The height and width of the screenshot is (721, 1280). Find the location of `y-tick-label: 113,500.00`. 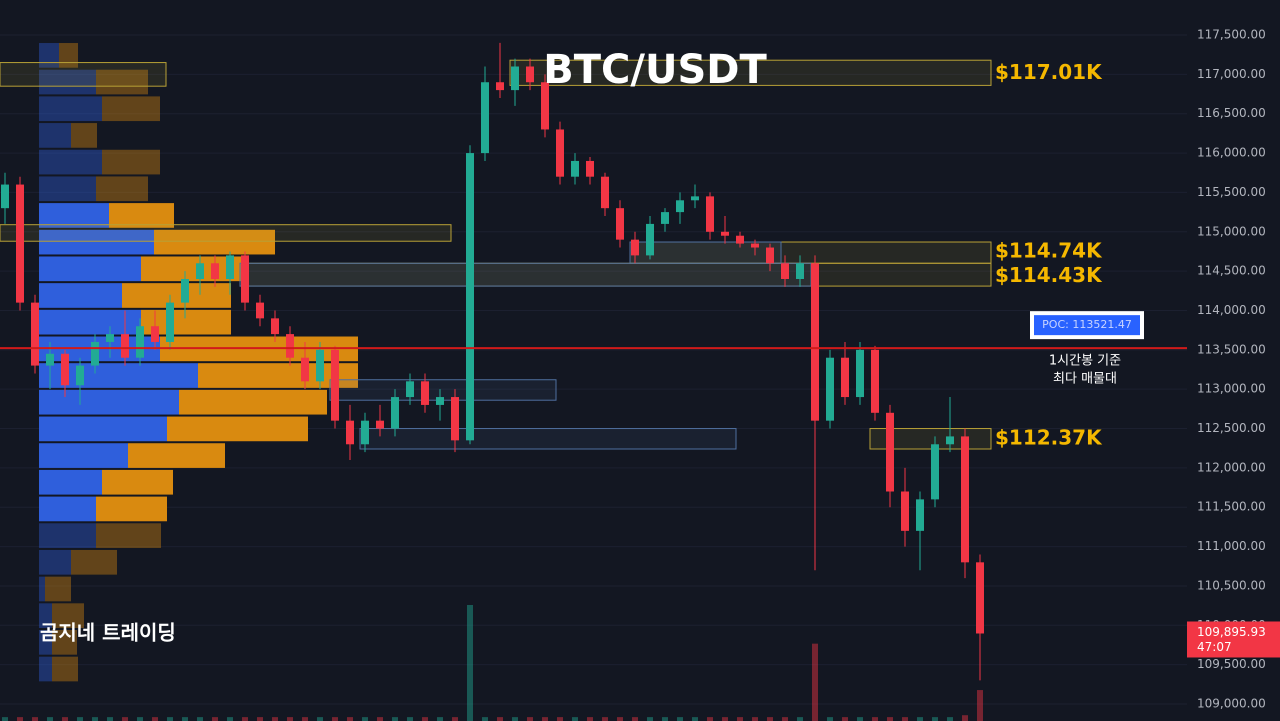

y-tick-label: 113,500.00 is located at coordinates (1231, 349).